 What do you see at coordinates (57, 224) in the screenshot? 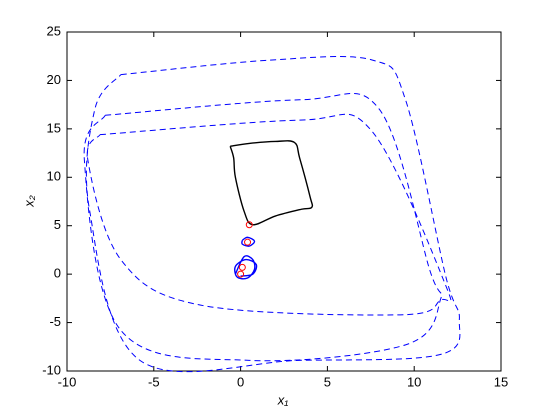
I see `y-tick-label: 5` at bounding box center [57, 224].